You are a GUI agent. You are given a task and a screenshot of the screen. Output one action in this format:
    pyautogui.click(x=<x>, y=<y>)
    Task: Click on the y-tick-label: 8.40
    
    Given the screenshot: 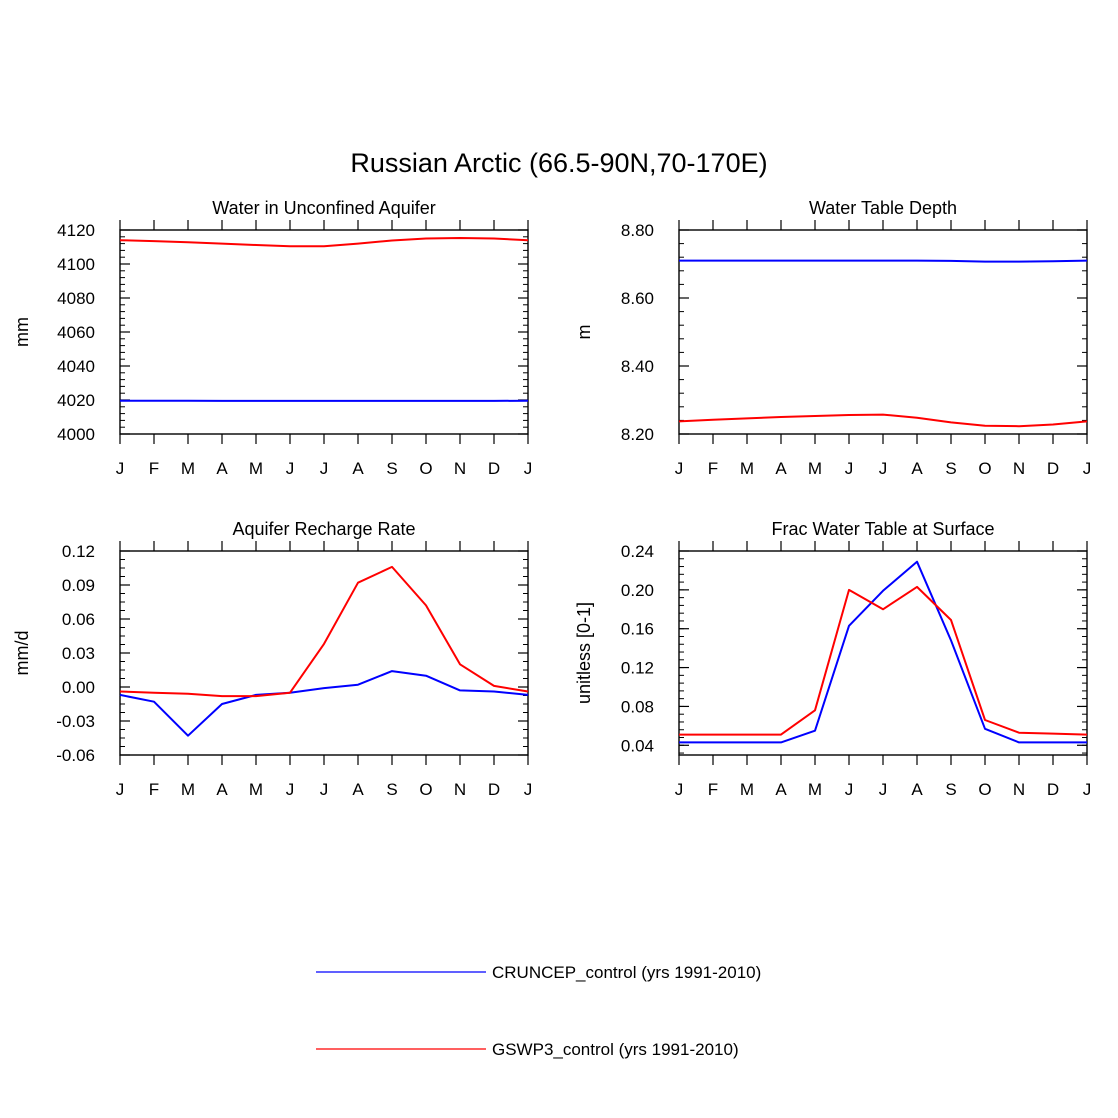 What is the action you would take?
    pyautogui.click(x=637, y=366)
    